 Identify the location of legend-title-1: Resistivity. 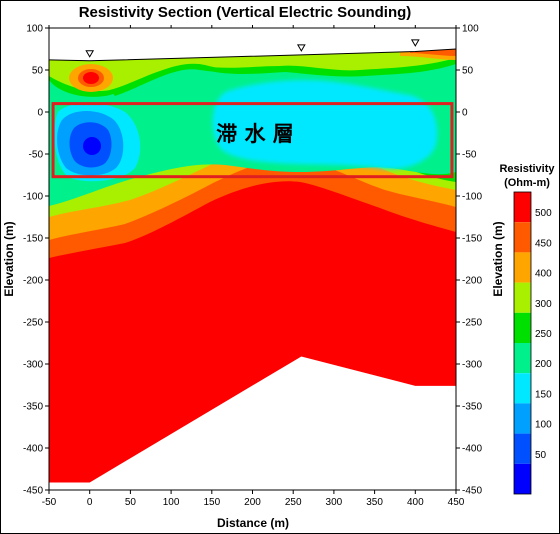
(527, 169).